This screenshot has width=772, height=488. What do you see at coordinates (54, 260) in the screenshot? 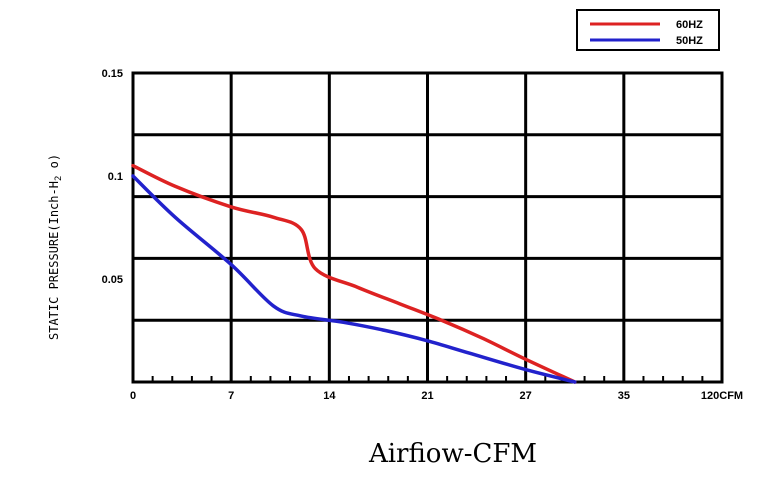
I see `y-axis-label-main: STATIC PRESSURE(Inch-H` at bounding box center [54, 260].